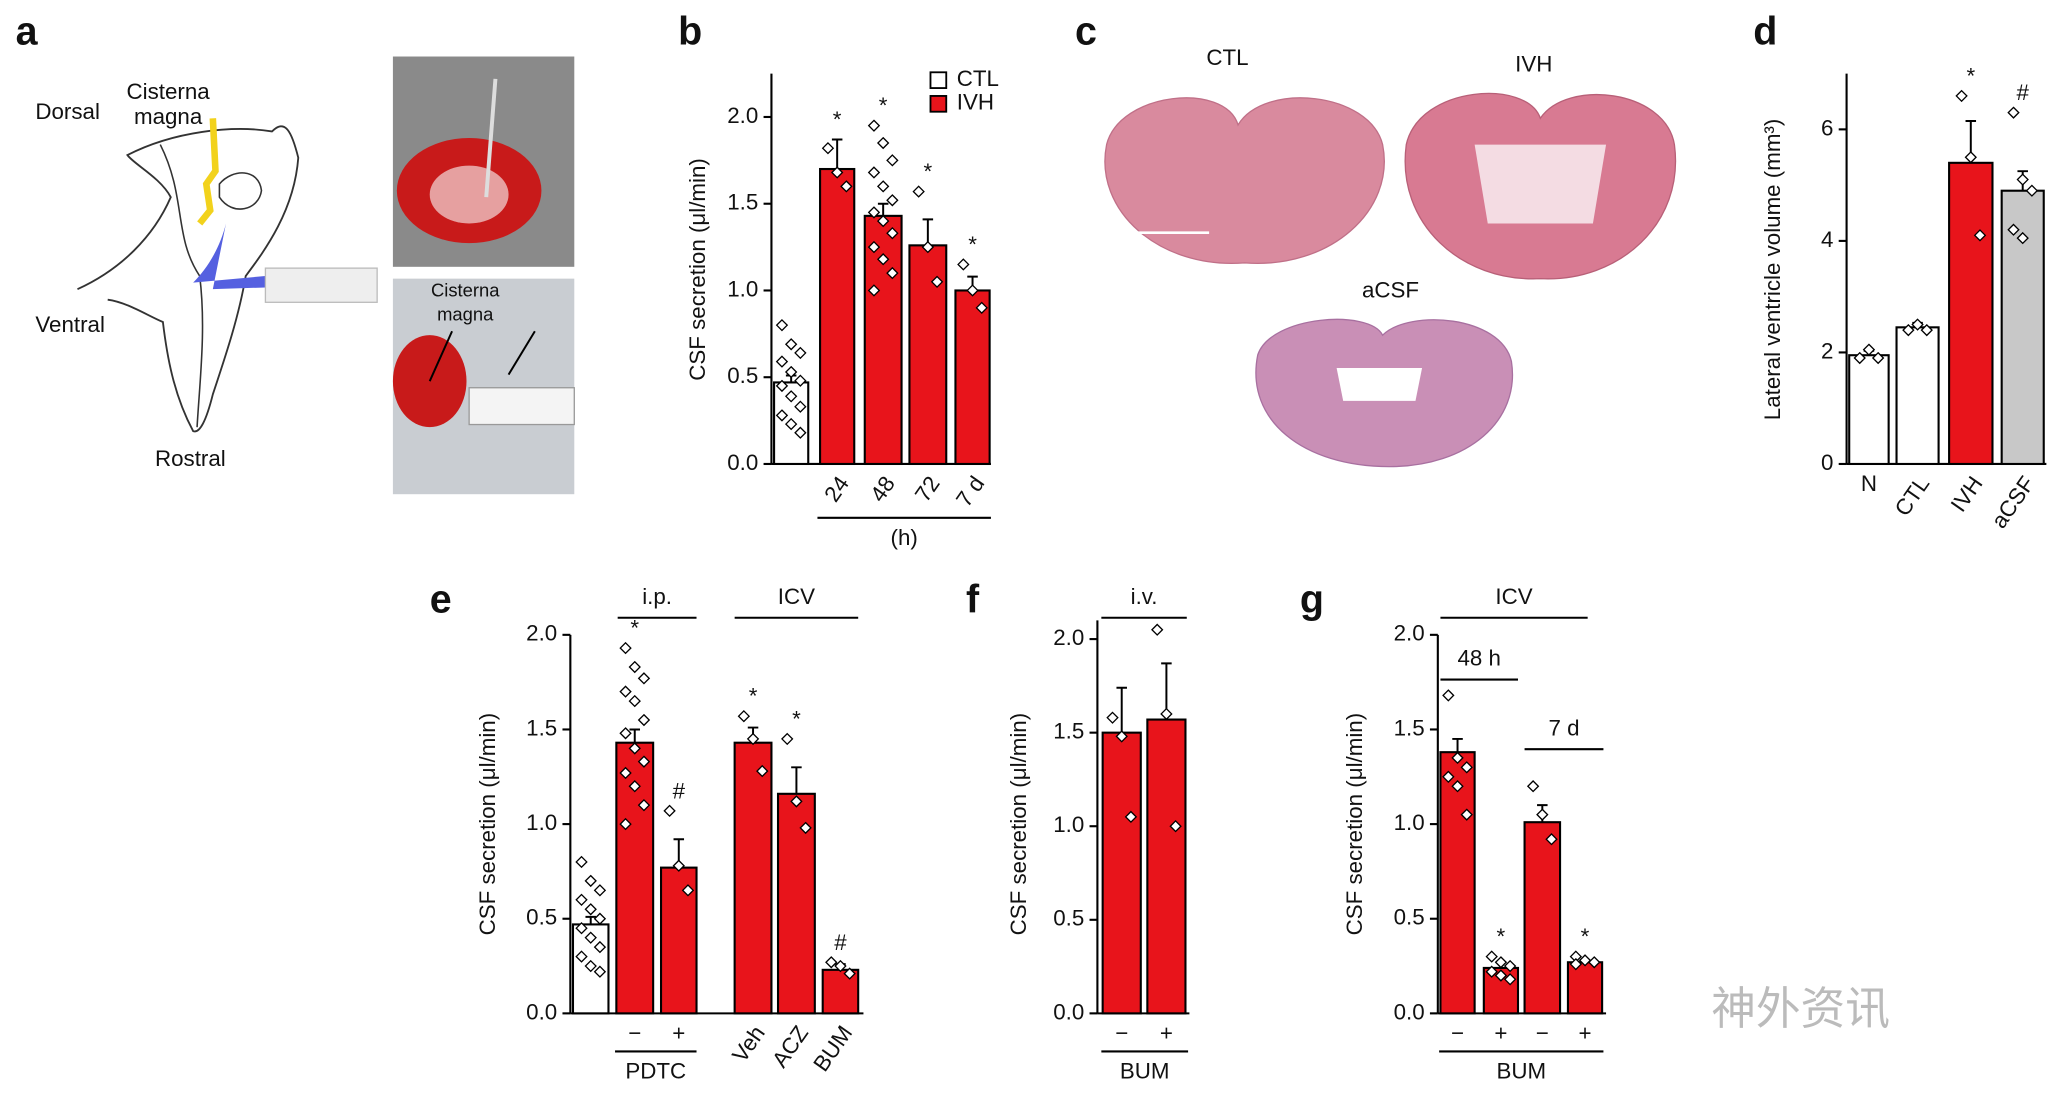 Image resolution: width=2066 pixels, height=1108 pixels. I want to click on watermark: 神外资讯, so click(1800, 1009).